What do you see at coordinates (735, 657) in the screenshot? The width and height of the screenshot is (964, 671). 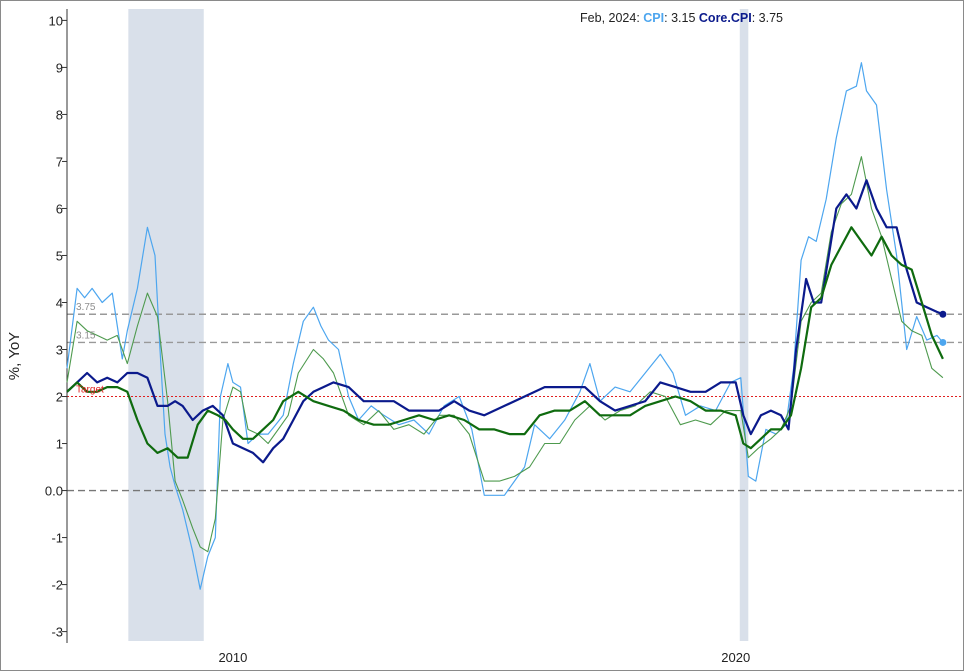 I see `x-tick-label-2020: 2020` at bounding box center [735, 657].